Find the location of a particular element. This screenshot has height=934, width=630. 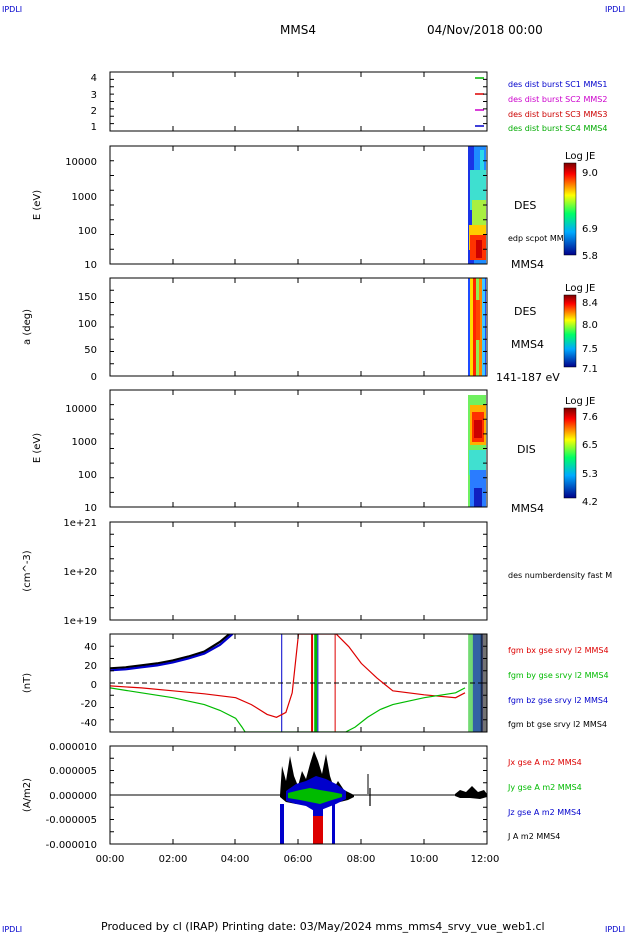

p7-legend-jz: Jz gse A m2 MMS4 is located at coordinates (544, 812).